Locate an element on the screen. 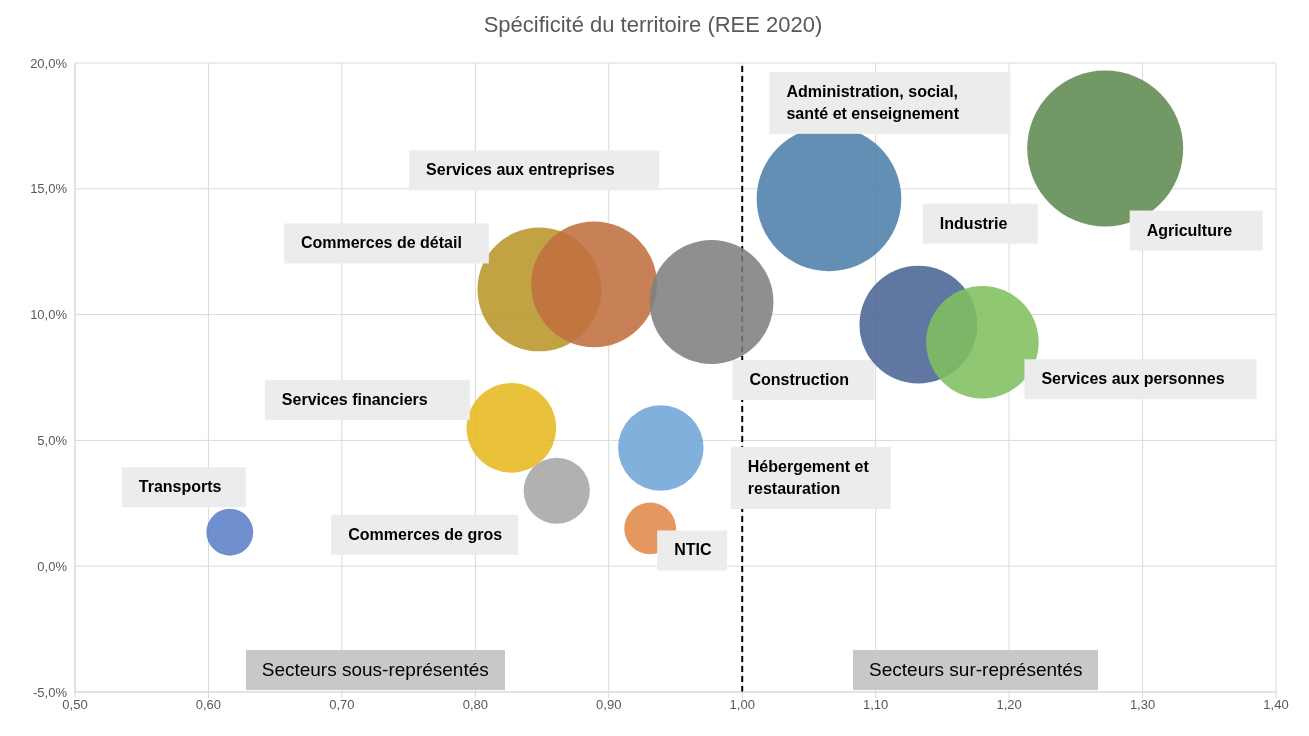 The width and height of the screenshot is (1309, 736). x-tick-label: 1,00 is located at coordinates (742, 705).